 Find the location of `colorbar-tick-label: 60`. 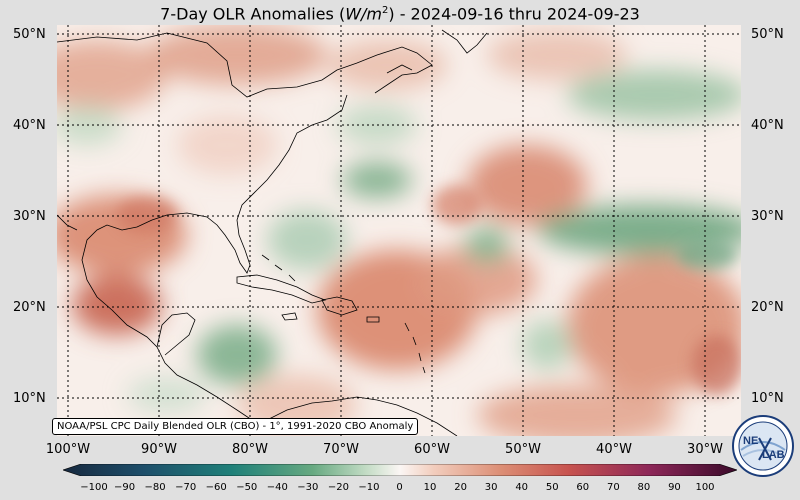

colorbar-tick-label: 60 is located at coordinates (583, 487).